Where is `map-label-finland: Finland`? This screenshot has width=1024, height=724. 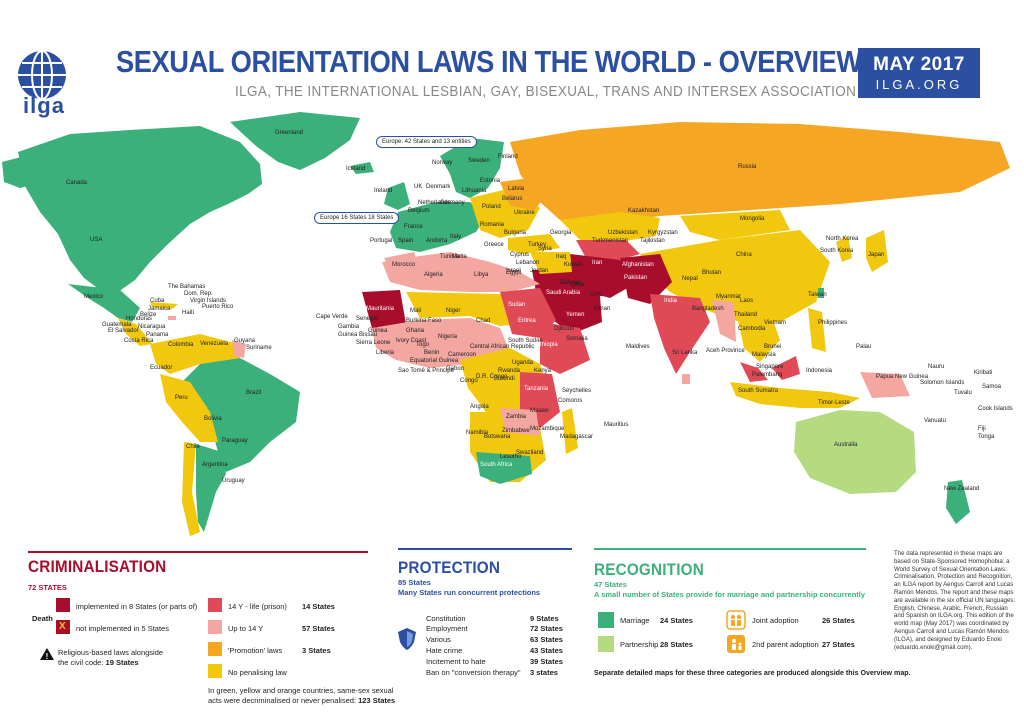 map-label-finland: Finland is located at coordinates (508, 157).